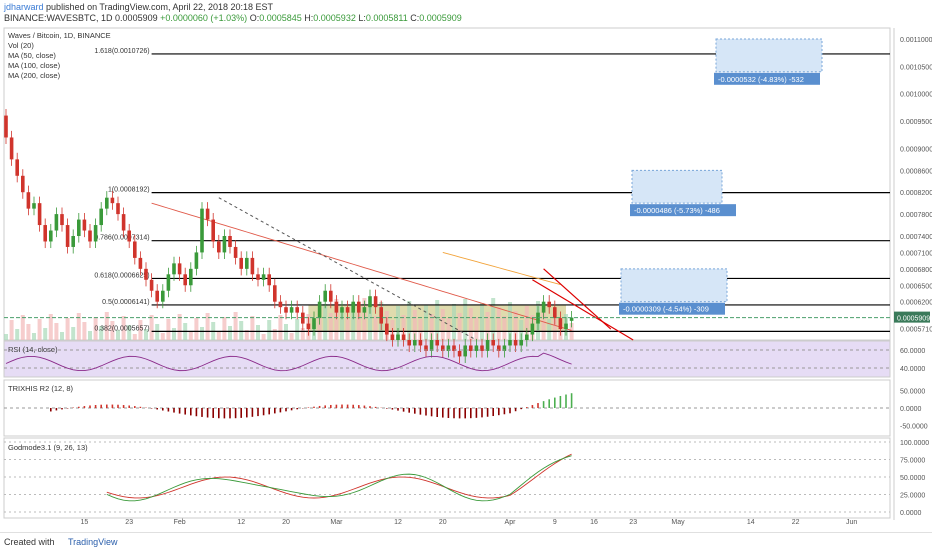 Image resolution: width=932 pixels, height=551 pixels. What do you see at coordinates (583, 310) in the screenshot?
I see `wedge-line` at bounding box center [583, 310].